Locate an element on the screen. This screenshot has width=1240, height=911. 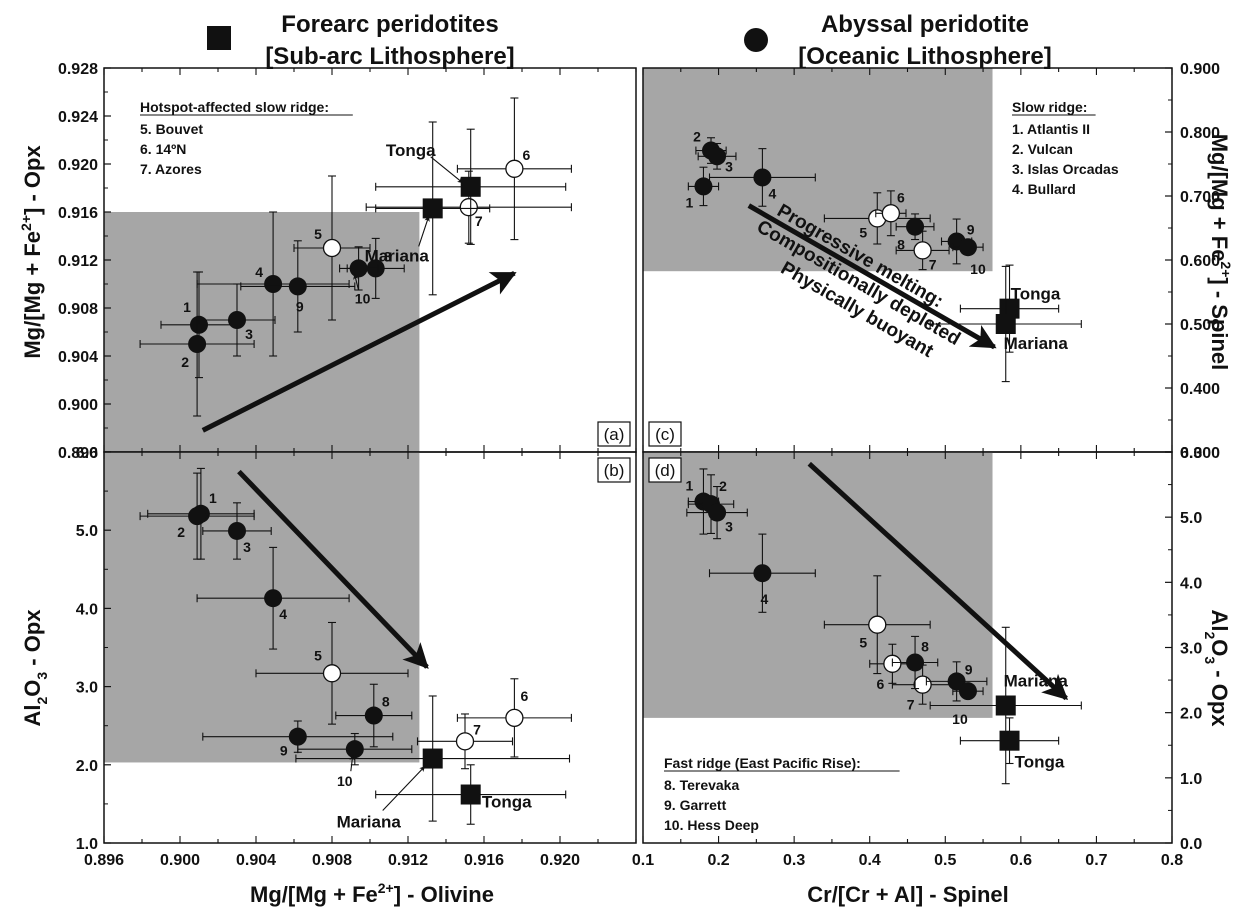
panel-a-legend-item: 5. Bouvet is located at coordinates (171, 129).